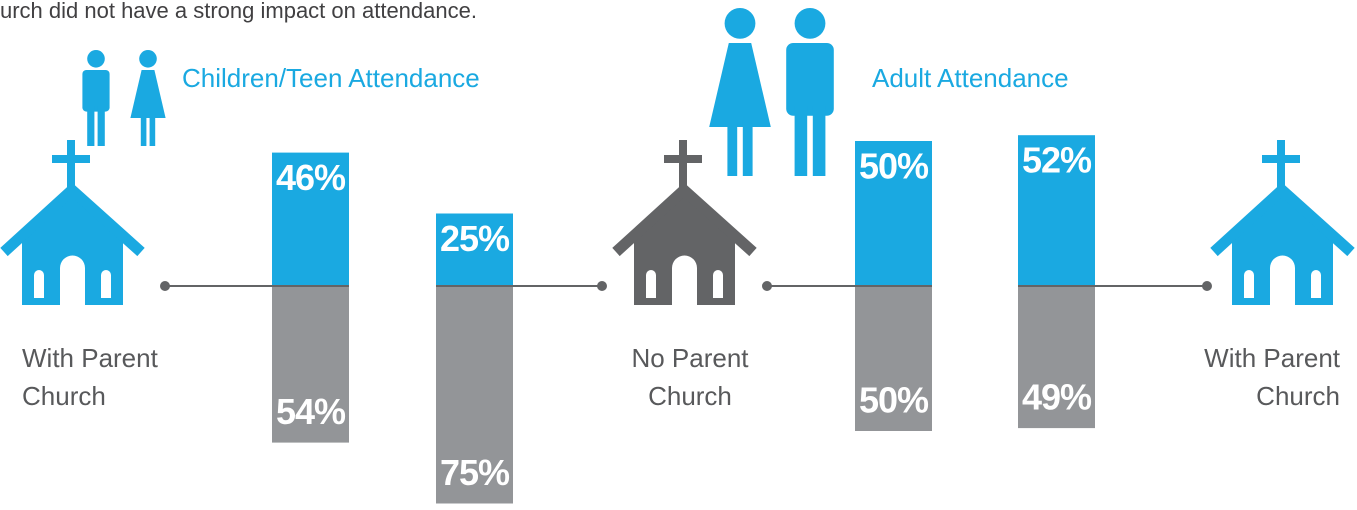  Describe the element at coordinates (1057, 397) in the screenshot. I see `value-label: 49%` at that location.